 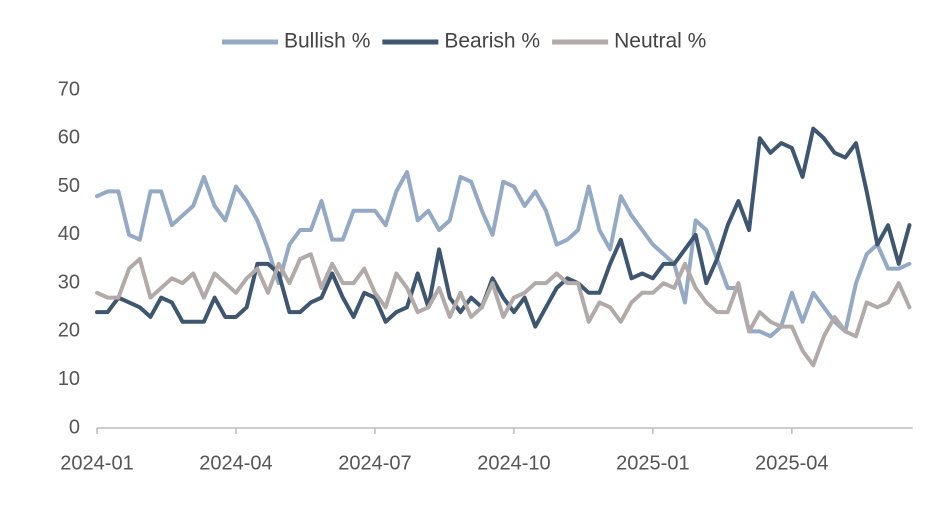 What do you see at coordinates (69, 89) in the screenshot?
I see `y-tick-label: 70` at bounding box center [69, 89].